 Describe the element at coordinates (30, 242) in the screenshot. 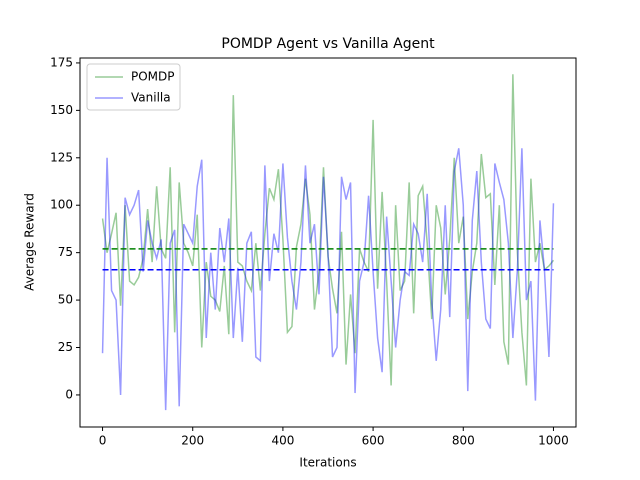

I see `y-axis-label: Average Reward` at that location.